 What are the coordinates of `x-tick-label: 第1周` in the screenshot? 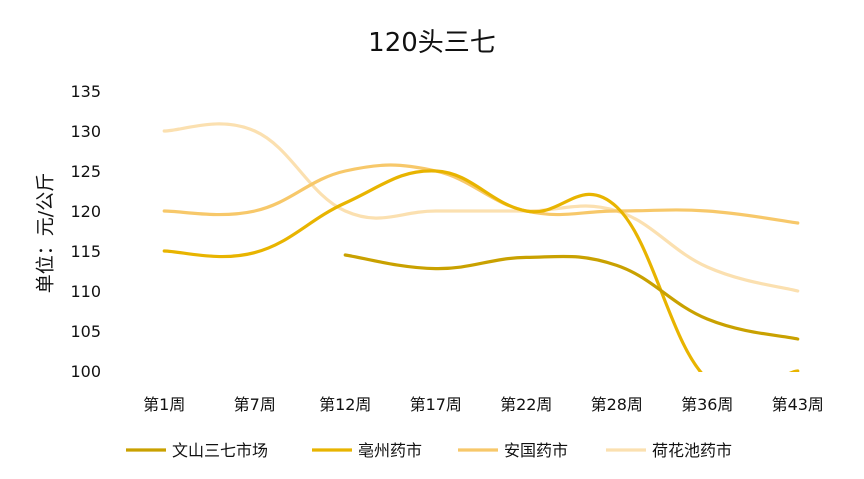 It's located at (164, 404).